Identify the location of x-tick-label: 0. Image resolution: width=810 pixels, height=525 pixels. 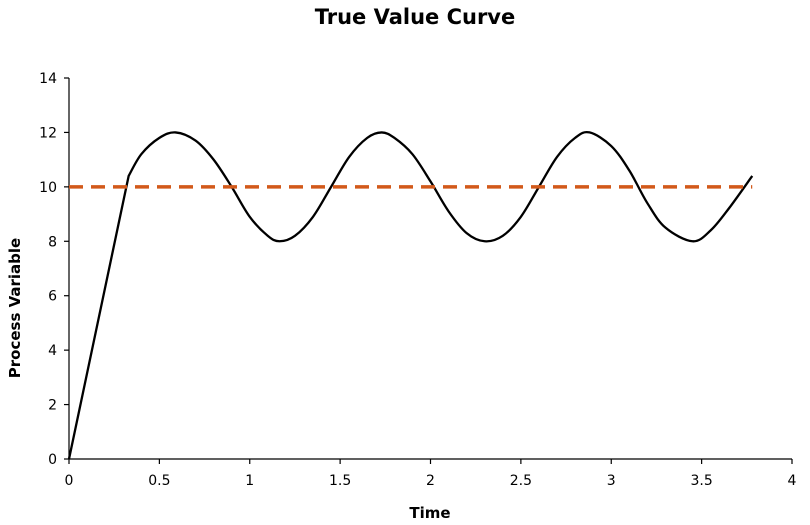
(69, 481).